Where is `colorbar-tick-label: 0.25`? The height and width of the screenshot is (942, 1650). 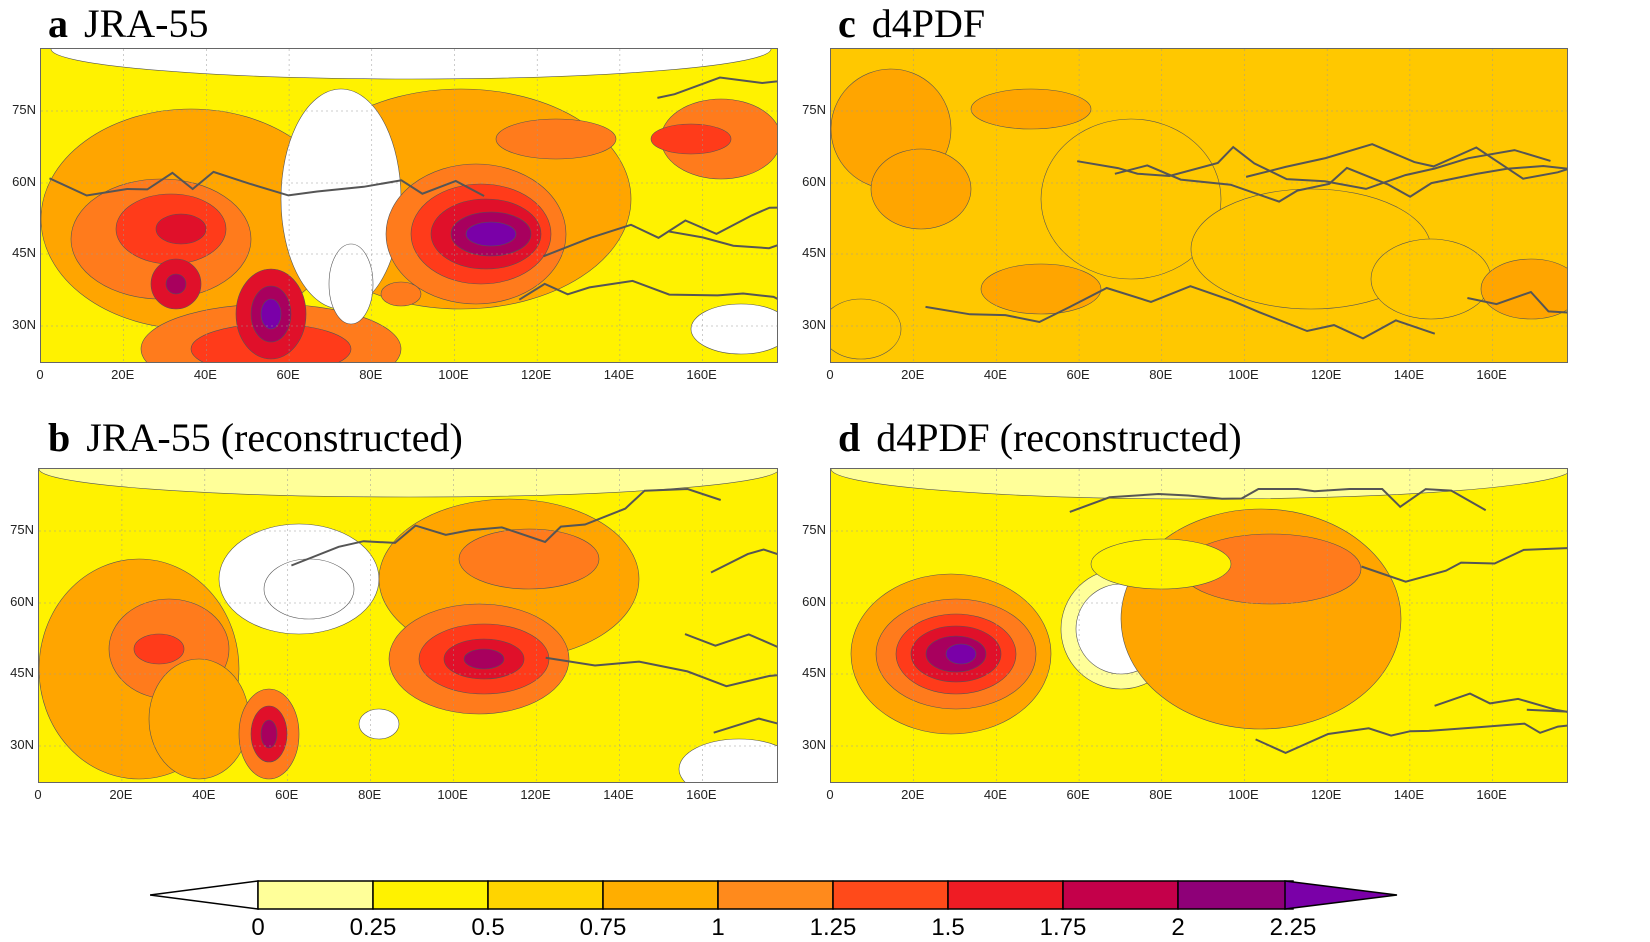
colorbar-tick-label: 0.25 is located at coordinates (373, 927).